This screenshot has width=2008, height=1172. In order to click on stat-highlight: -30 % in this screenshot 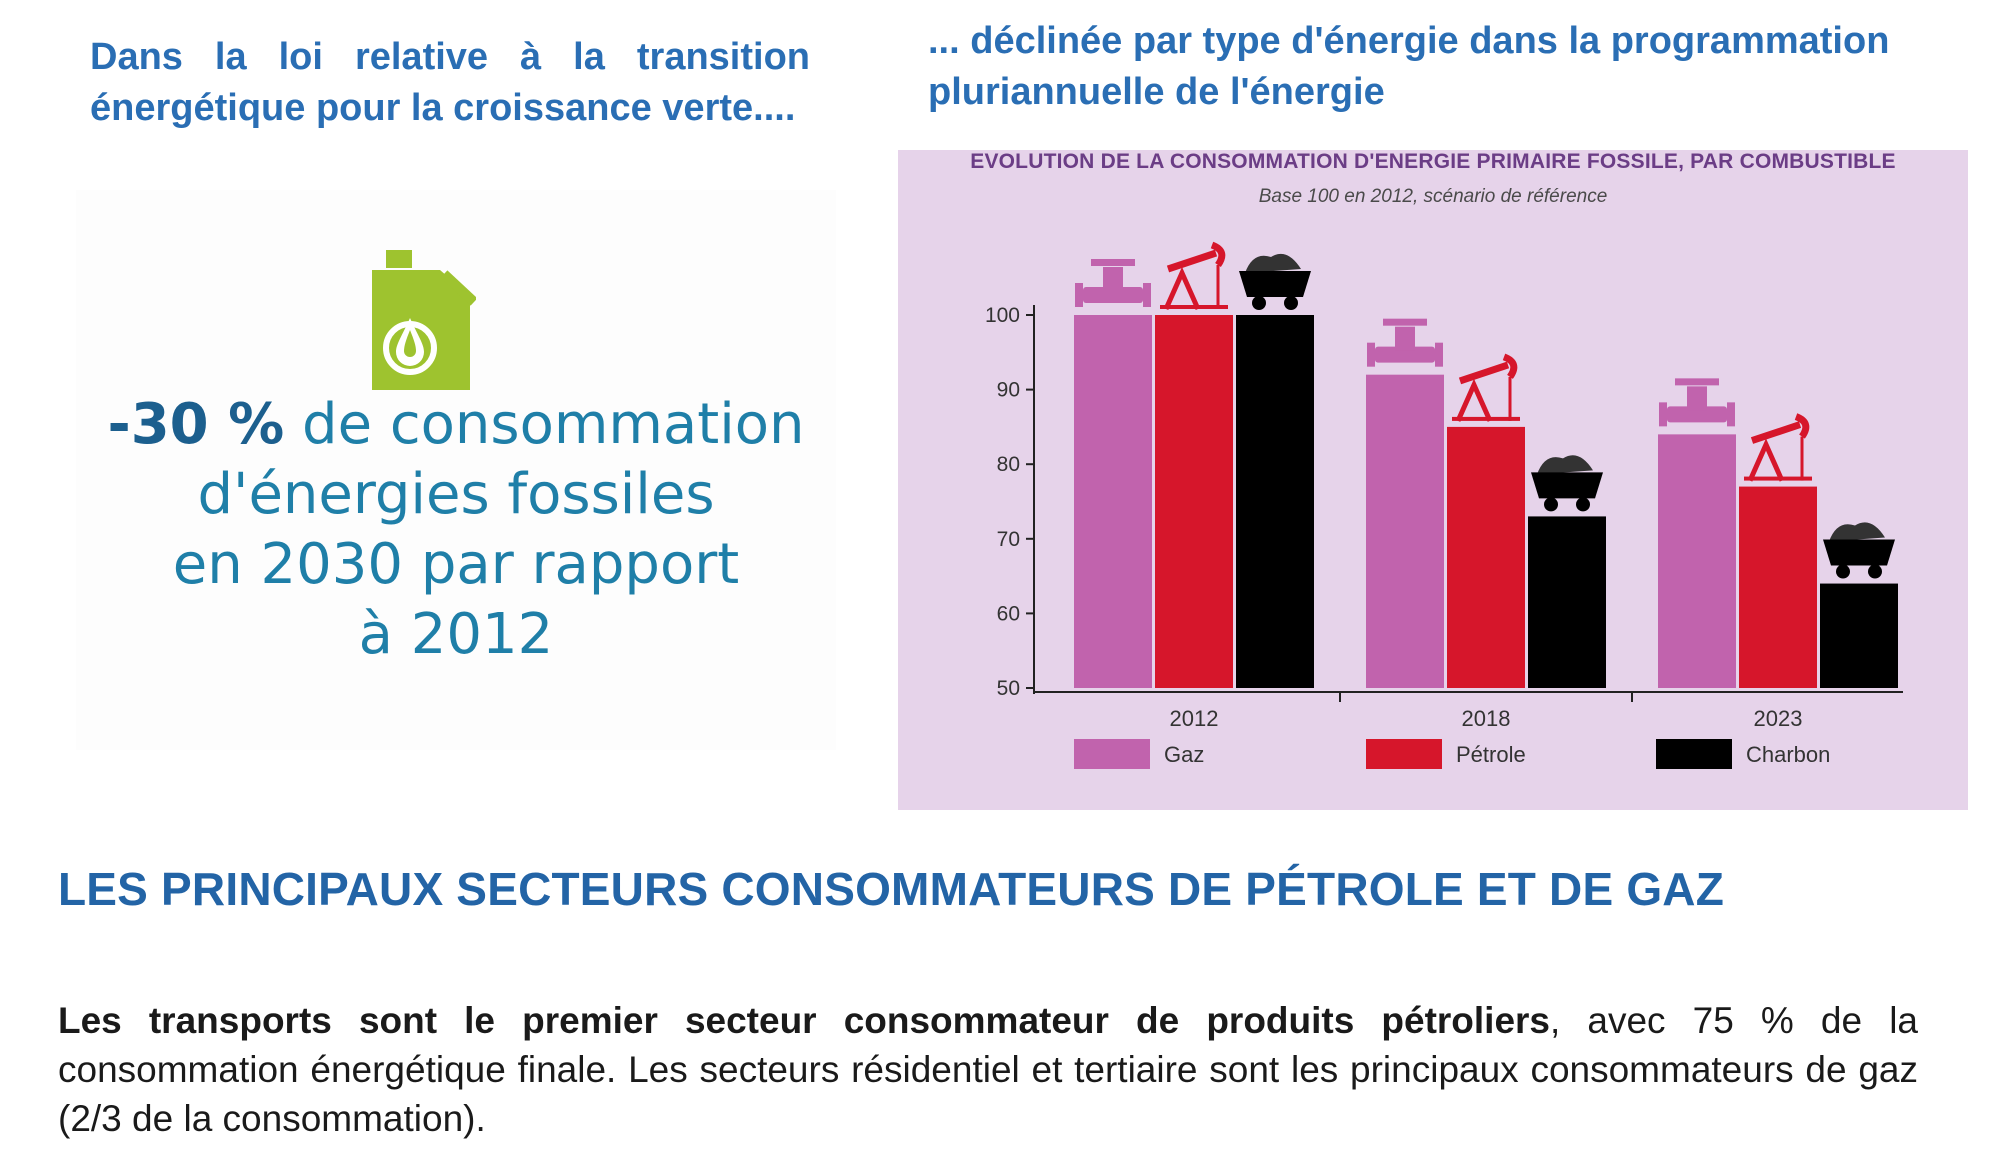, I will do `click(196, 424)`.